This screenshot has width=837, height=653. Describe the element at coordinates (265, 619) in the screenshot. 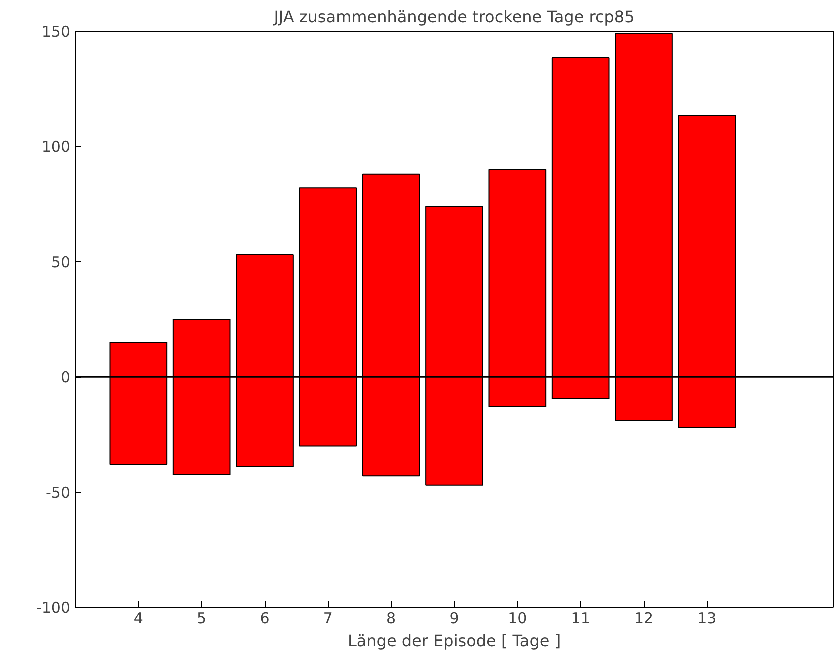

I see `x-tick-label: 6` at that location.